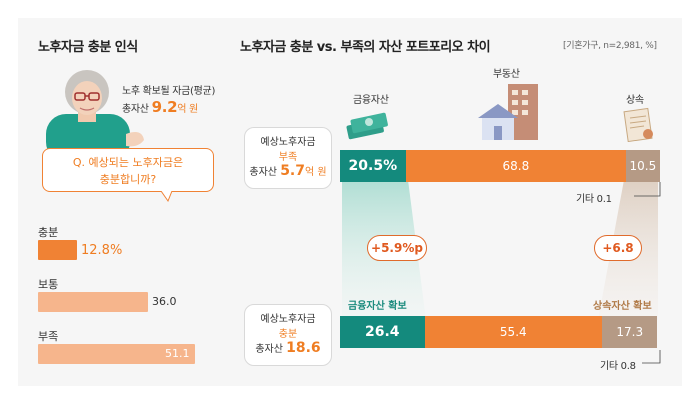  Describe the element at coordinates (316, 172) in the screenshot. I see `insufficient-total-unit: 억 원` at that location.